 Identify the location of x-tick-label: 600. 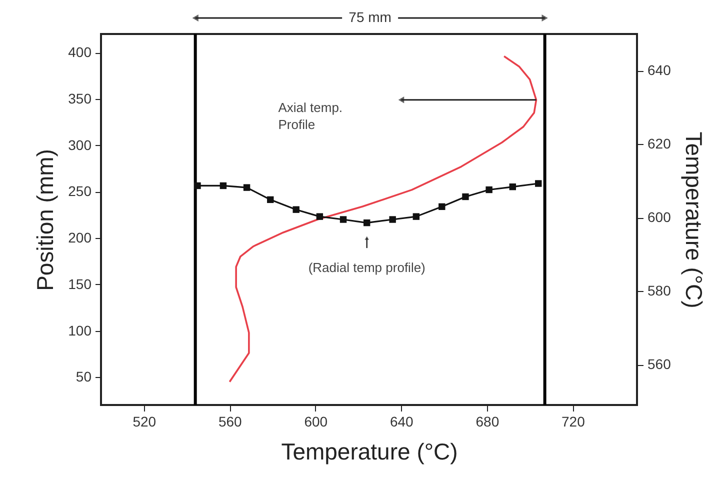
(316, 422).